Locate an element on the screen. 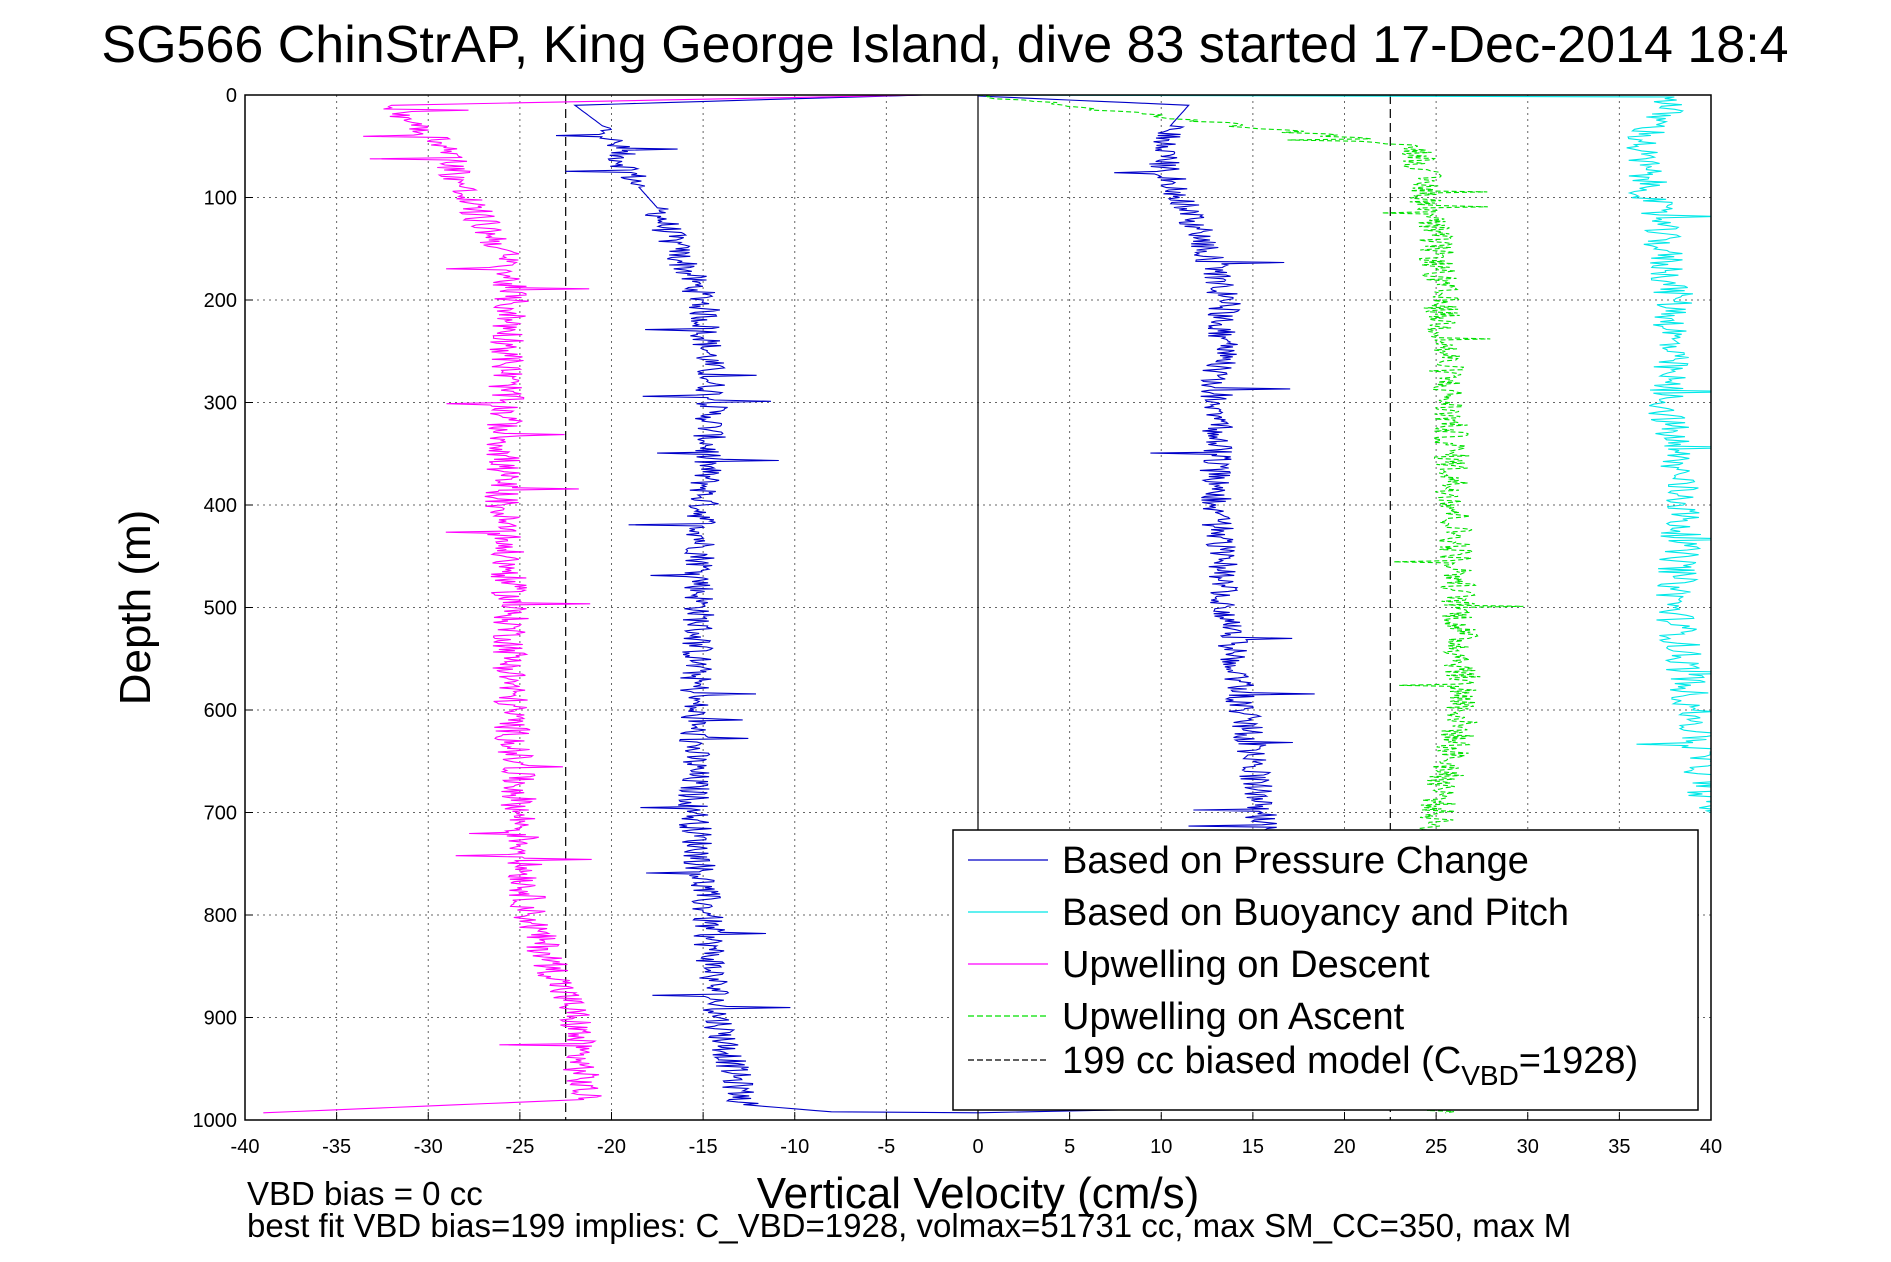  y-tick-label: 100 is located at coordinates (220, 199).